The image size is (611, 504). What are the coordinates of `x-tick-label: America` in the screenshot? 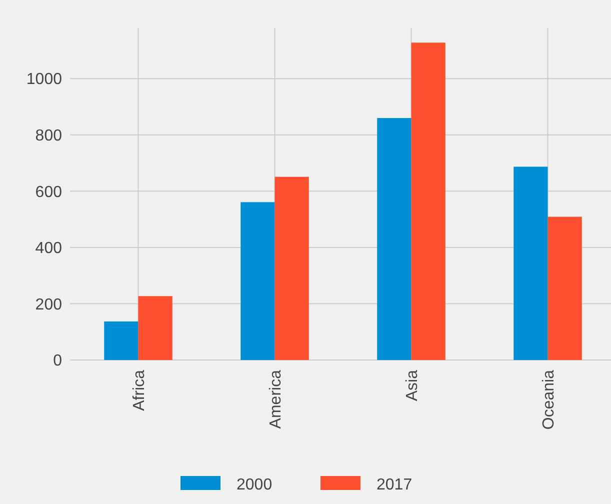 It's located at (275, 399).